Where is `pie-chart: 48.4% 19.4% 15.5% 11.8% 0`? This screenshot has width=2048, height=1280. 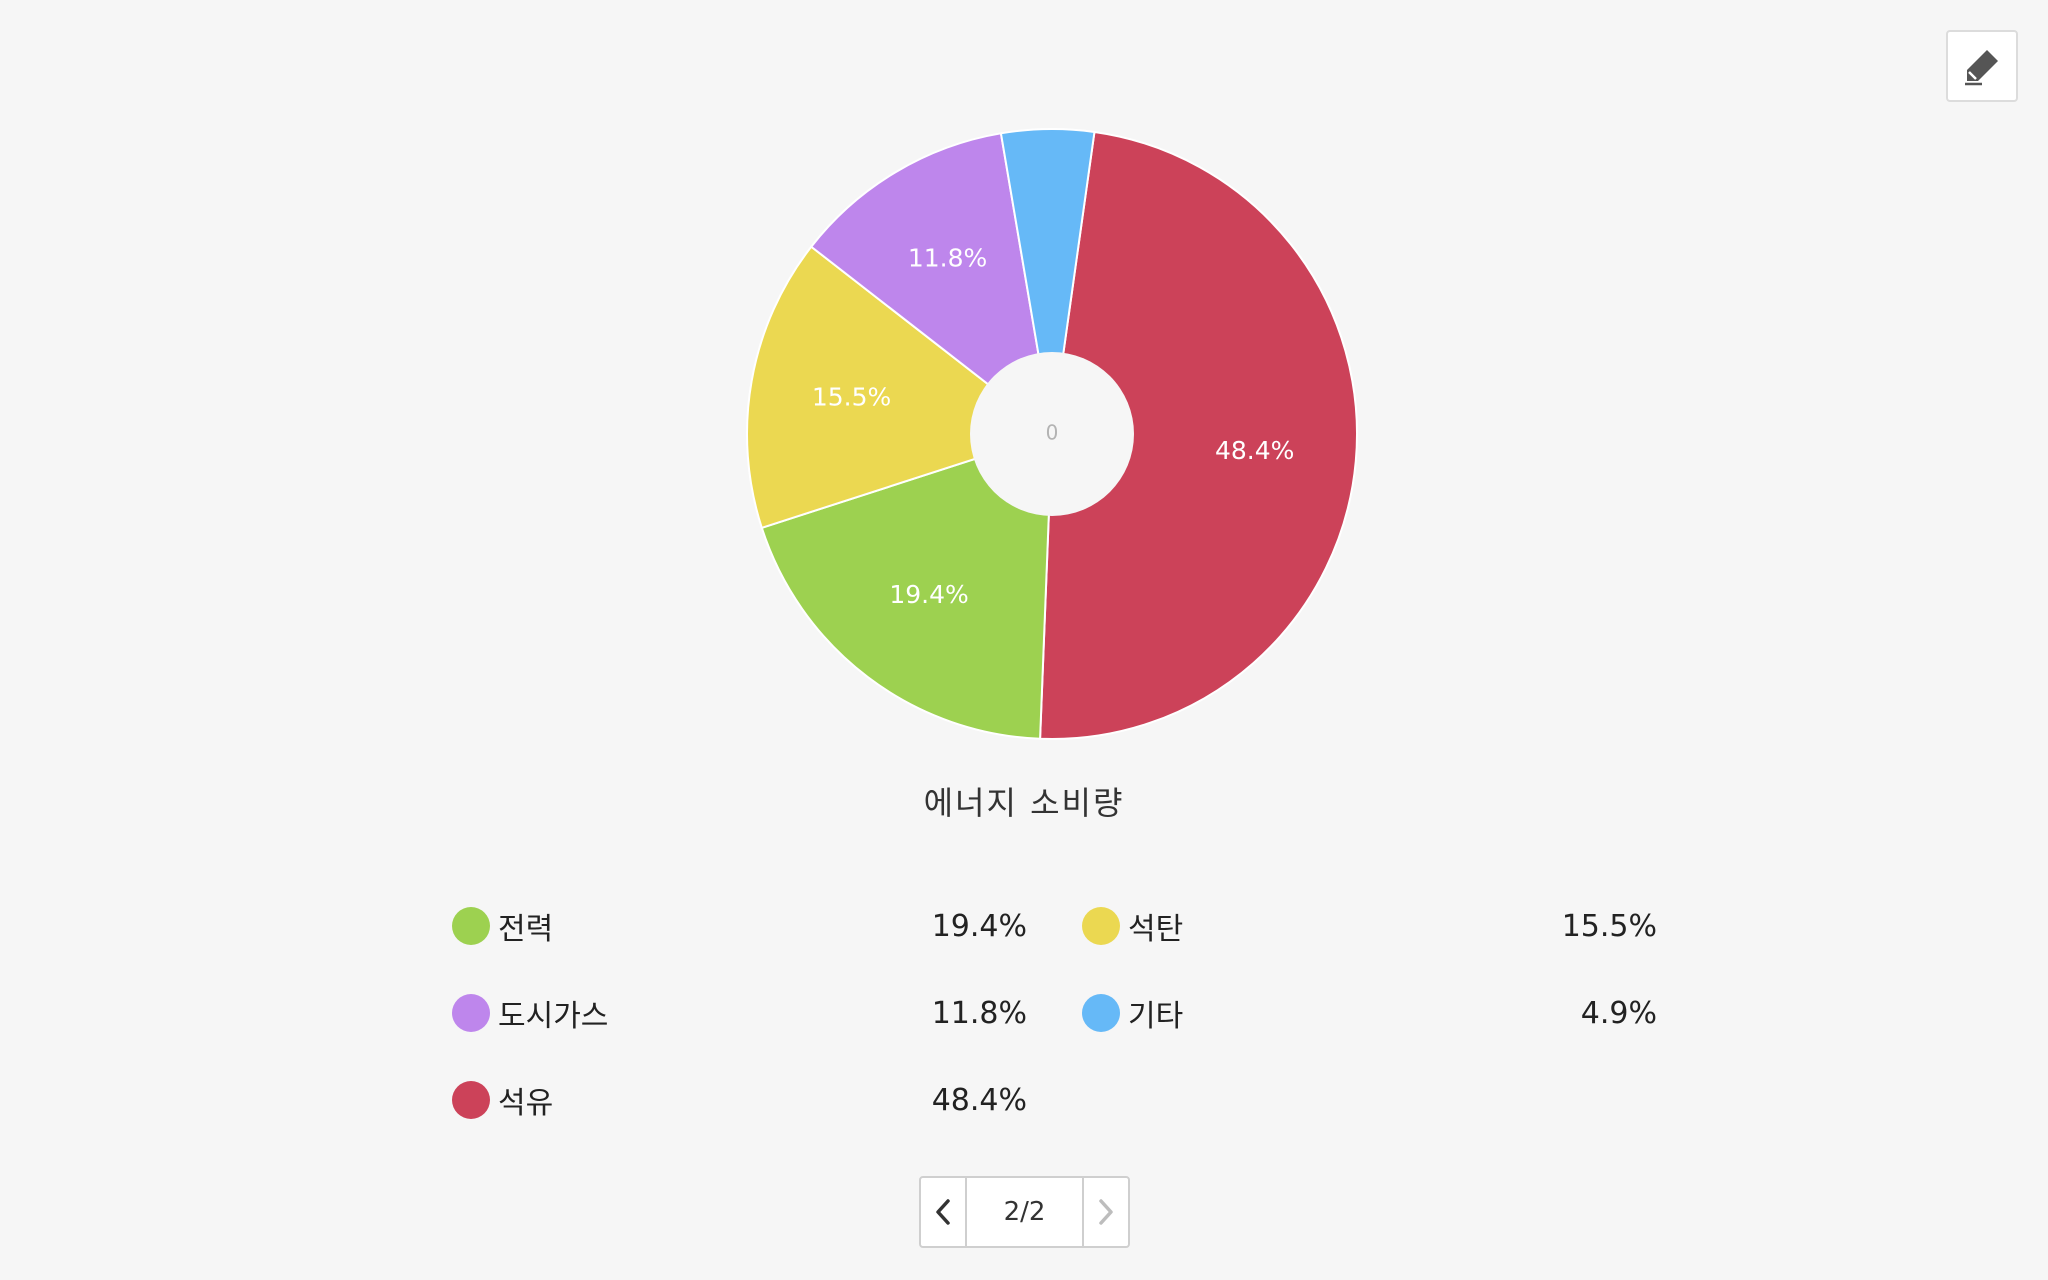 pie-chart: 48.4% 19.4% 15.5% 11.8% 0 is located at coordinates (1052, 434).